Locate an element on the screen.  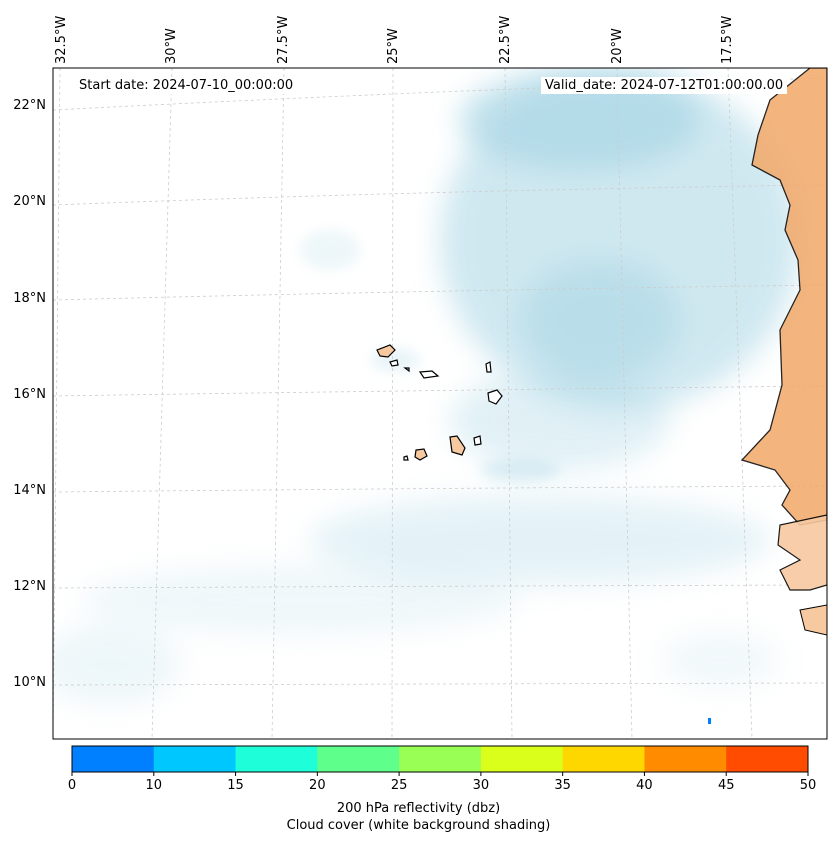
lat-label-20n: 20°N is located at coordinates (29, 201).